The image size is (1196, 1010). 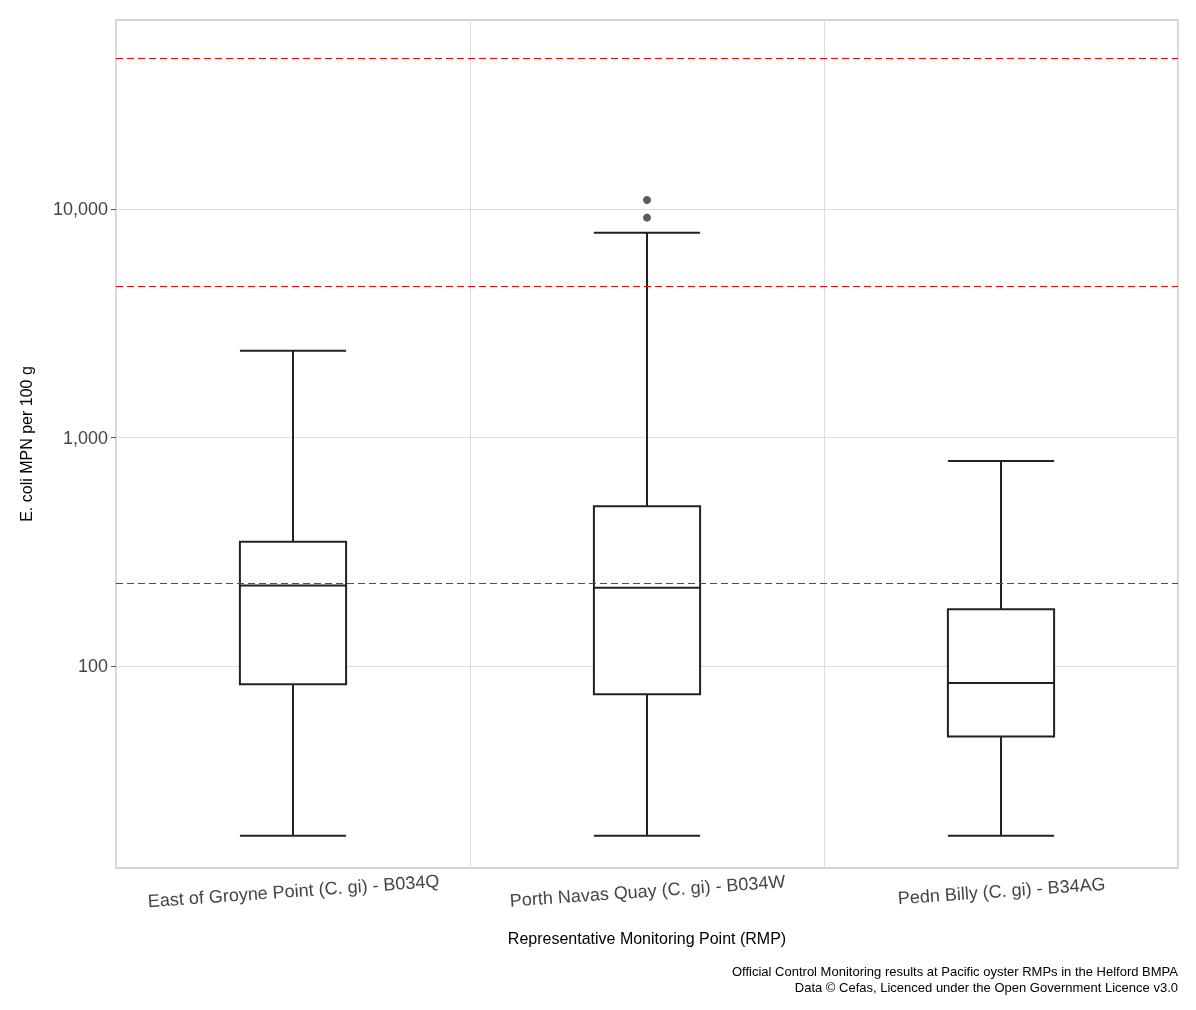 I want to click on x-axis-title: Representative Monitoring Point (RMP), so click(x=647, y=938).